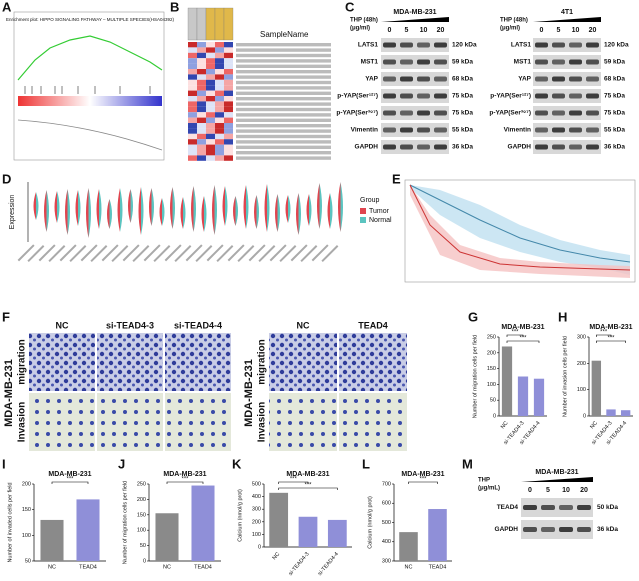 Image resolution: width=639 pixels, height=581 pixels. I want to click on protein-label: p-YAP(Ser¹²⁷), so click(357, 96).